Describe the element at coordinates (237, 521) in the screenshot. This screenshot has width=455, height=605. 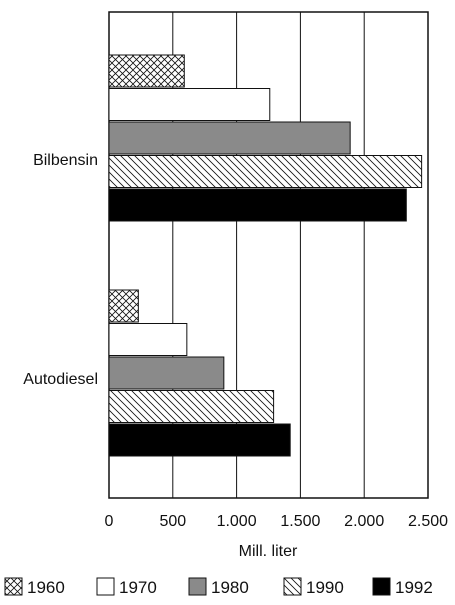
I see `x-tick-label: 1.000` at that location.